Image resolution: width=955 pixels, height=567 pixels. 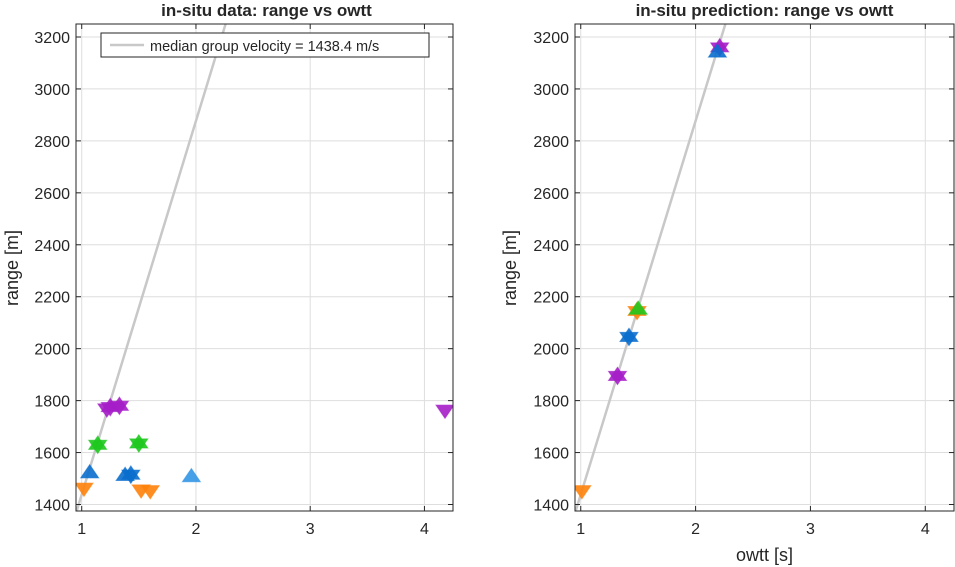 I want to click on chart-title: in-situ data: range vs owtt, so click(x=266, y=10).